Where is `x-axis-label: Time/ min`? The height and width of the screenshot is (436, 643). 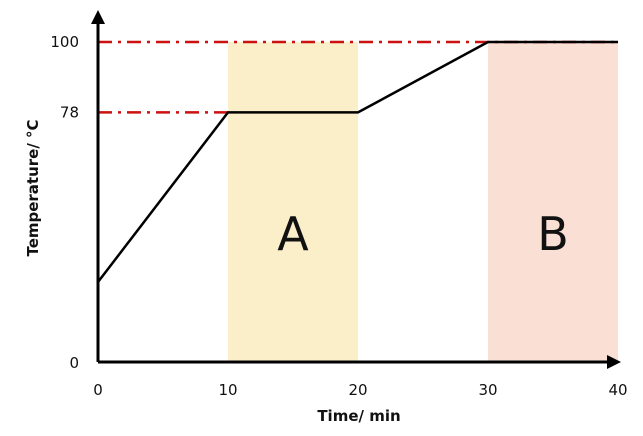
x-axis-label: Time/ min is located at coordinates (358, 416).